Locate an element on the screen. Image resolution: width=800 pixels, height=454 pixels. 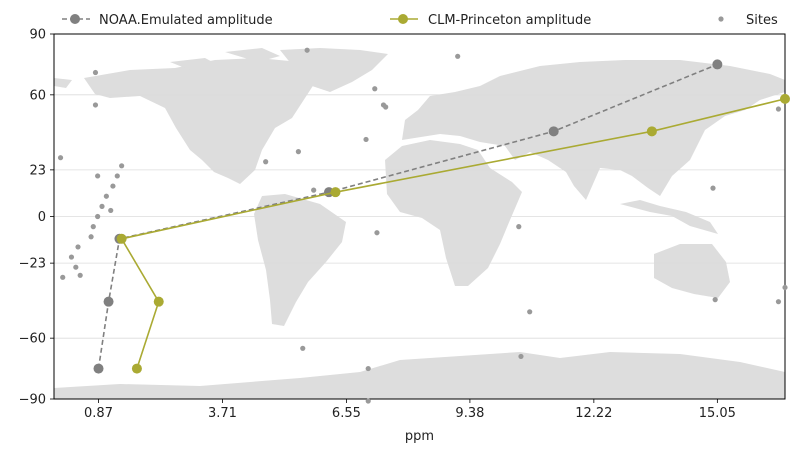
legend-sites-marker is located at coordinates (721, 19).